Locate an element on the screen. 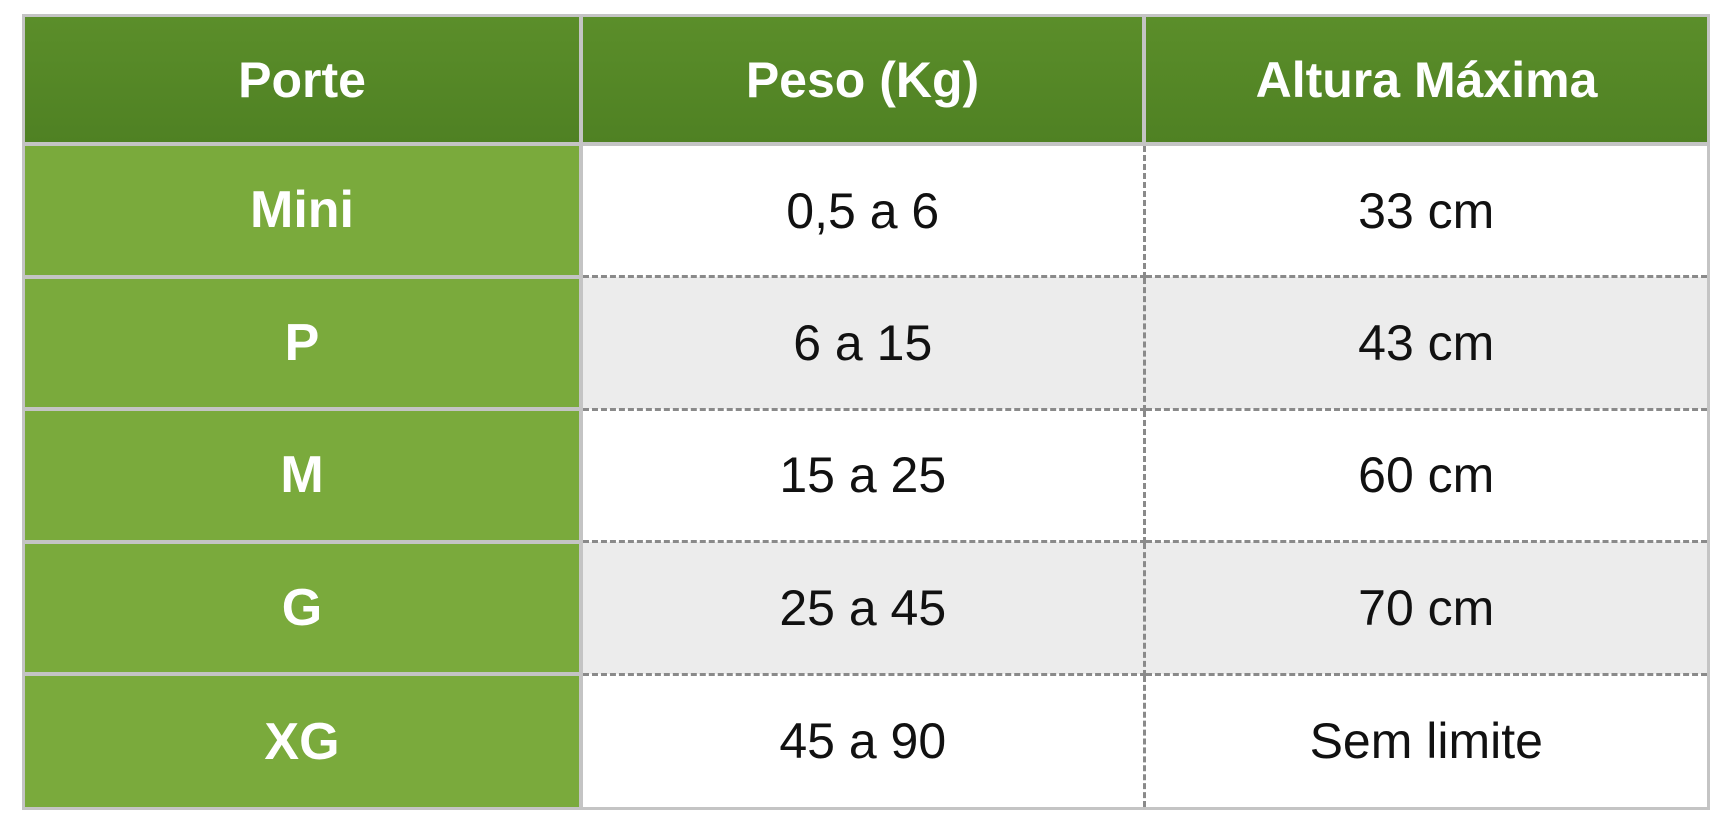 Image resolution: width=1734 pixels, height=832 pixels. row-label-porte: XG is located at coordinates (304, 740).